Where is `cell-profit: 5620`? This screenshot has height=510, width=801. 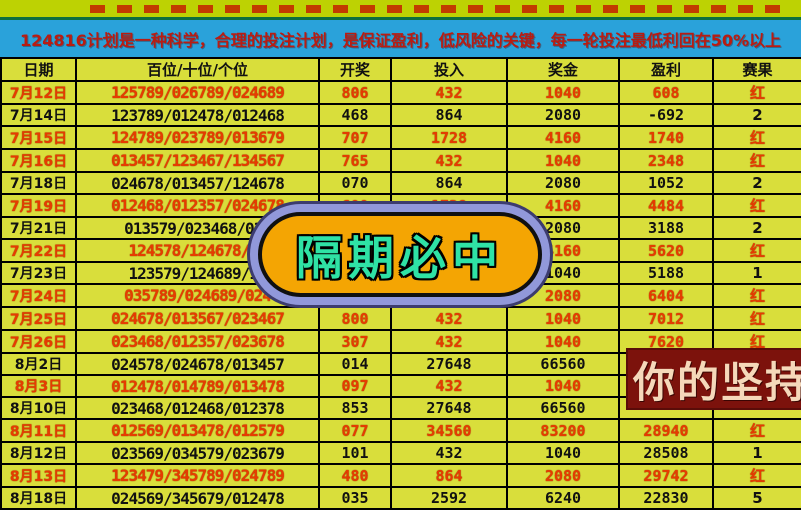 cell-profit: 5620 is located at coordinates (666, 250).